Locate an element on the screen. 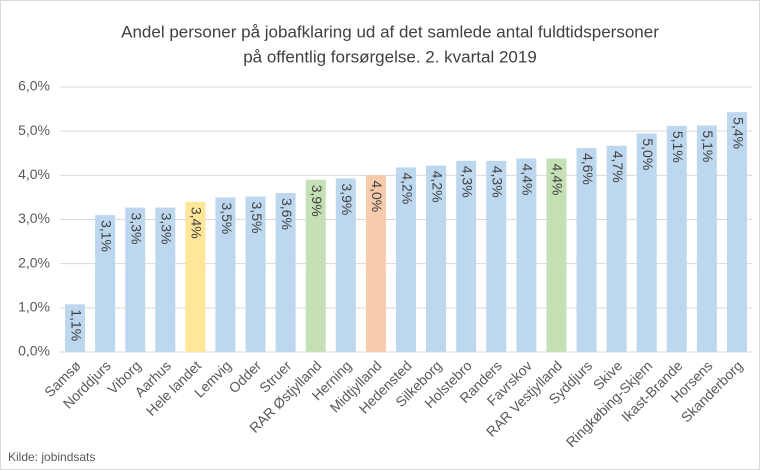 This screenshot has height=470, width=760. y-tick-label: 2,0% is located at coordinates (34, 262).